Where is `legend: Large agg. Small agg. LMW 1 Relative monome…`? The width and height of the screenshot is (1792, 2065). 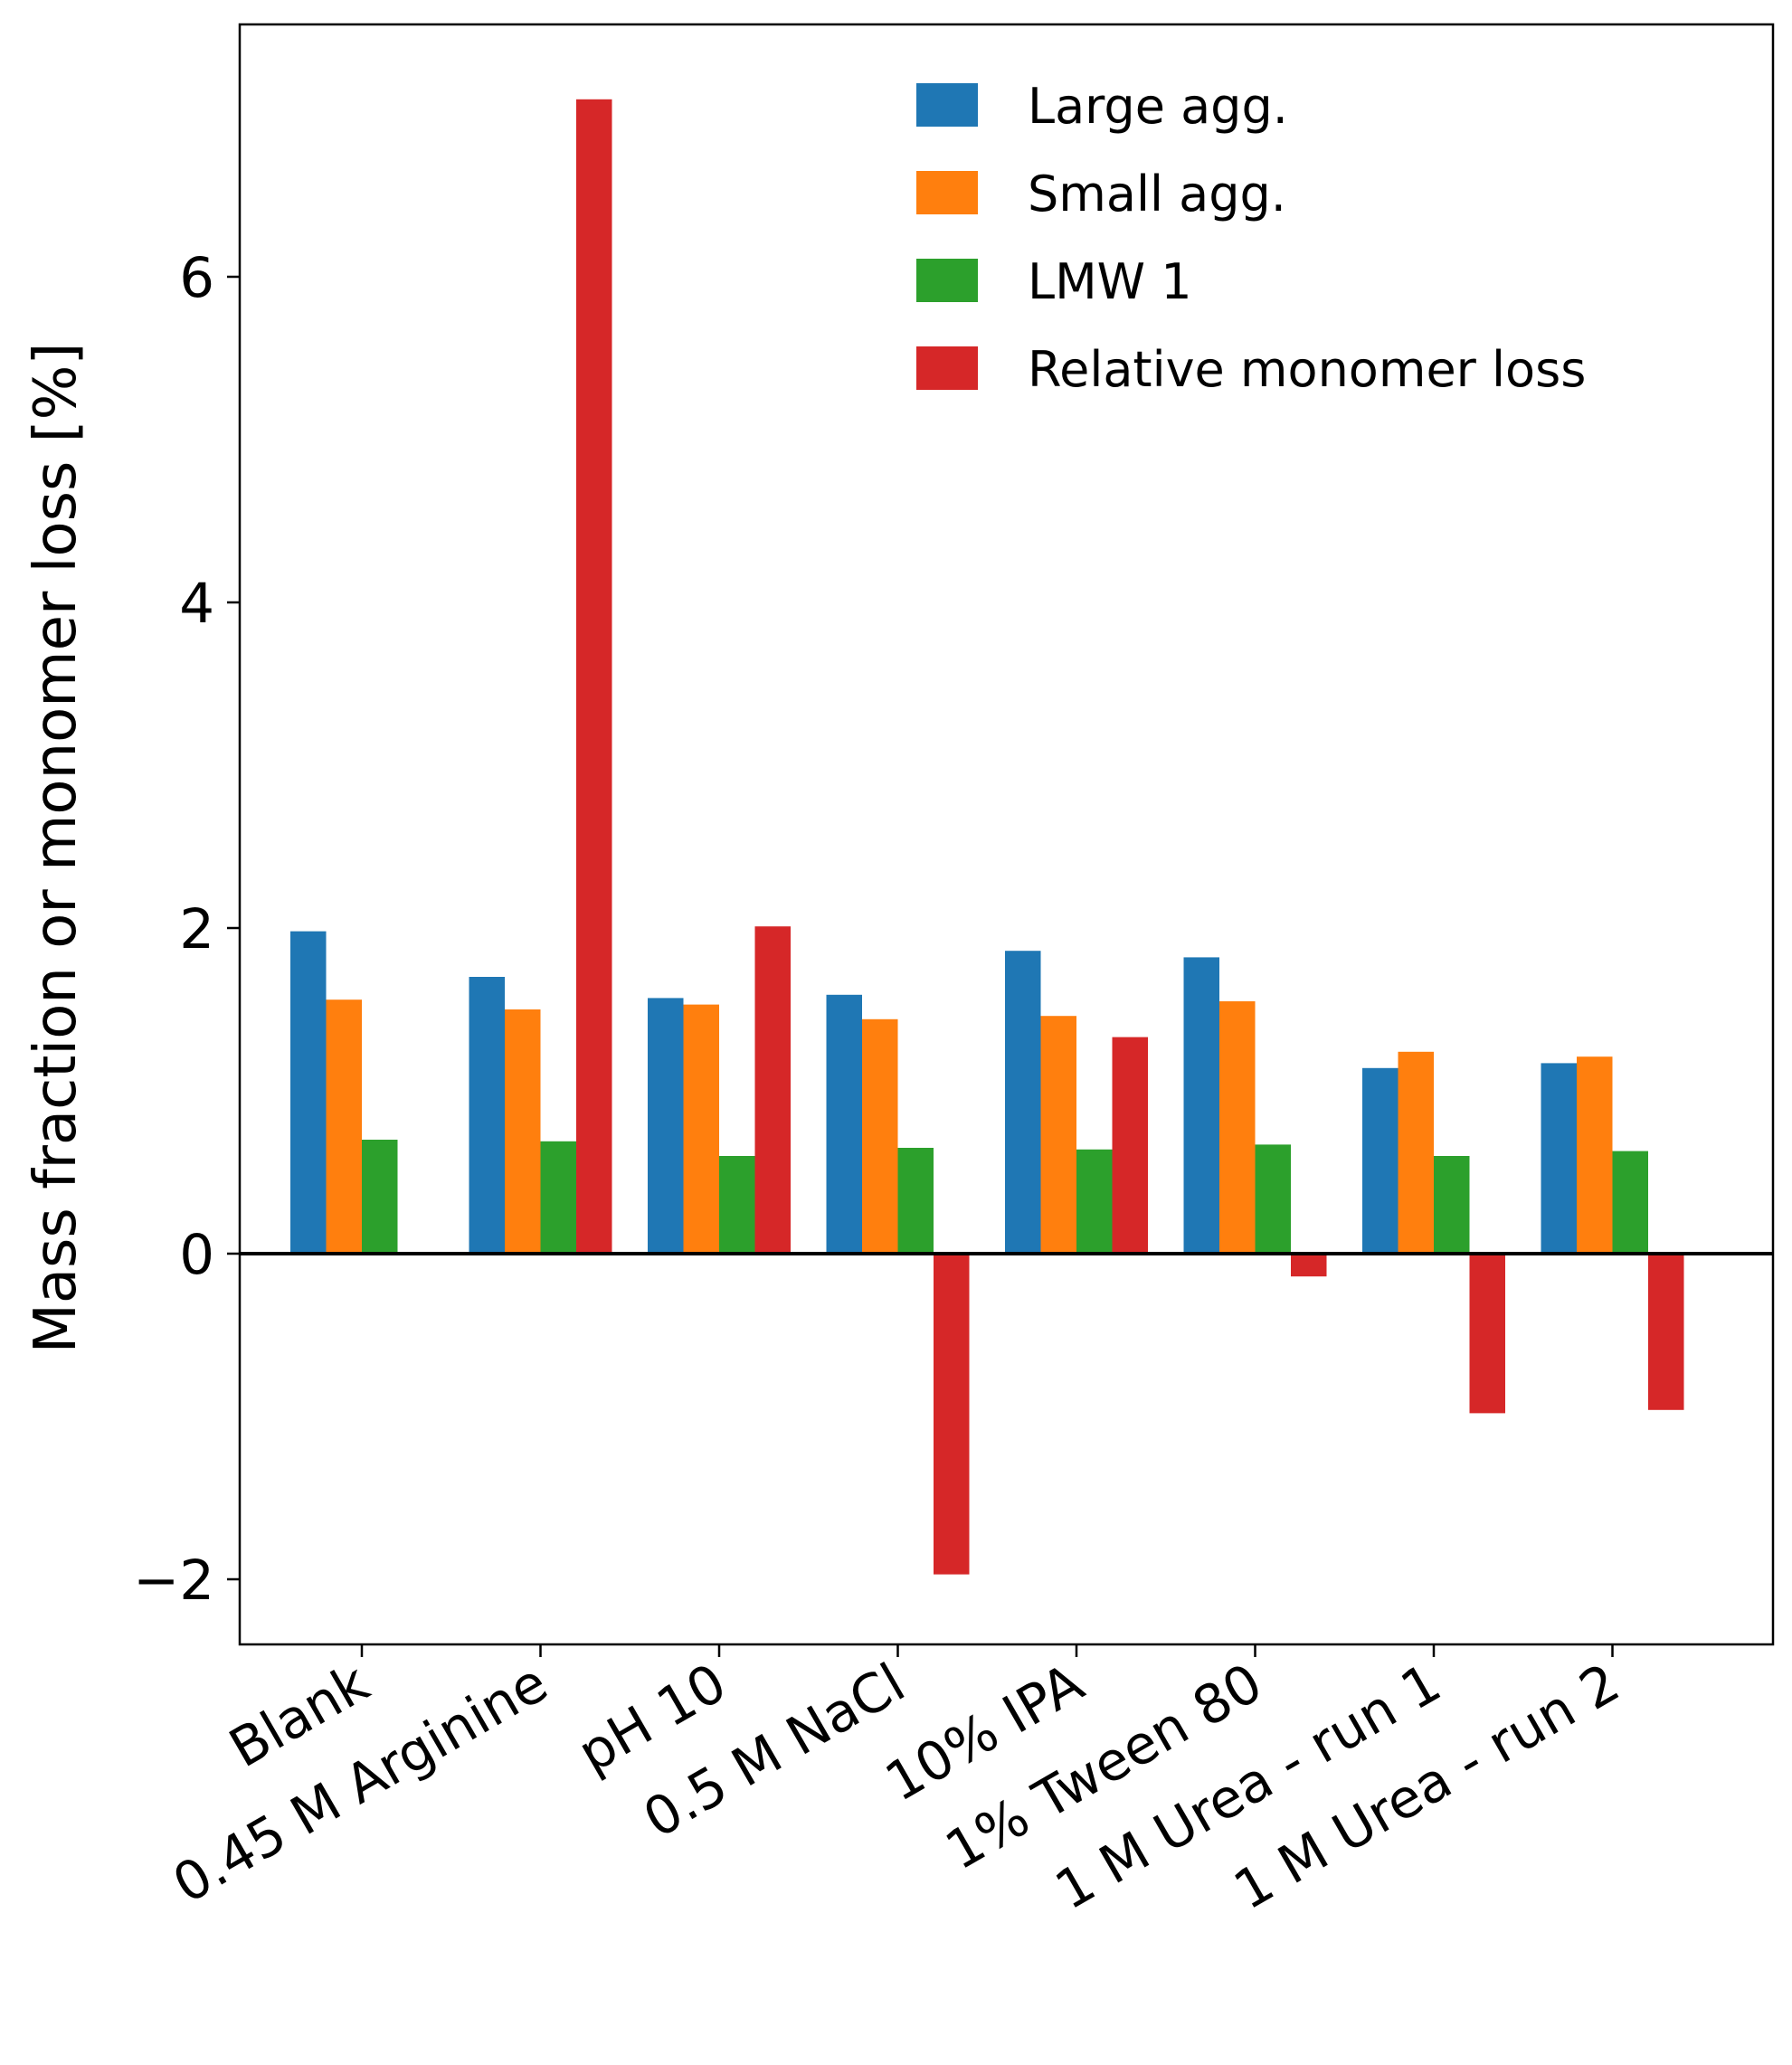 legend: Large agg. Small agg. LMW 1 Relative monome… is located at coordinates (1251, 238).